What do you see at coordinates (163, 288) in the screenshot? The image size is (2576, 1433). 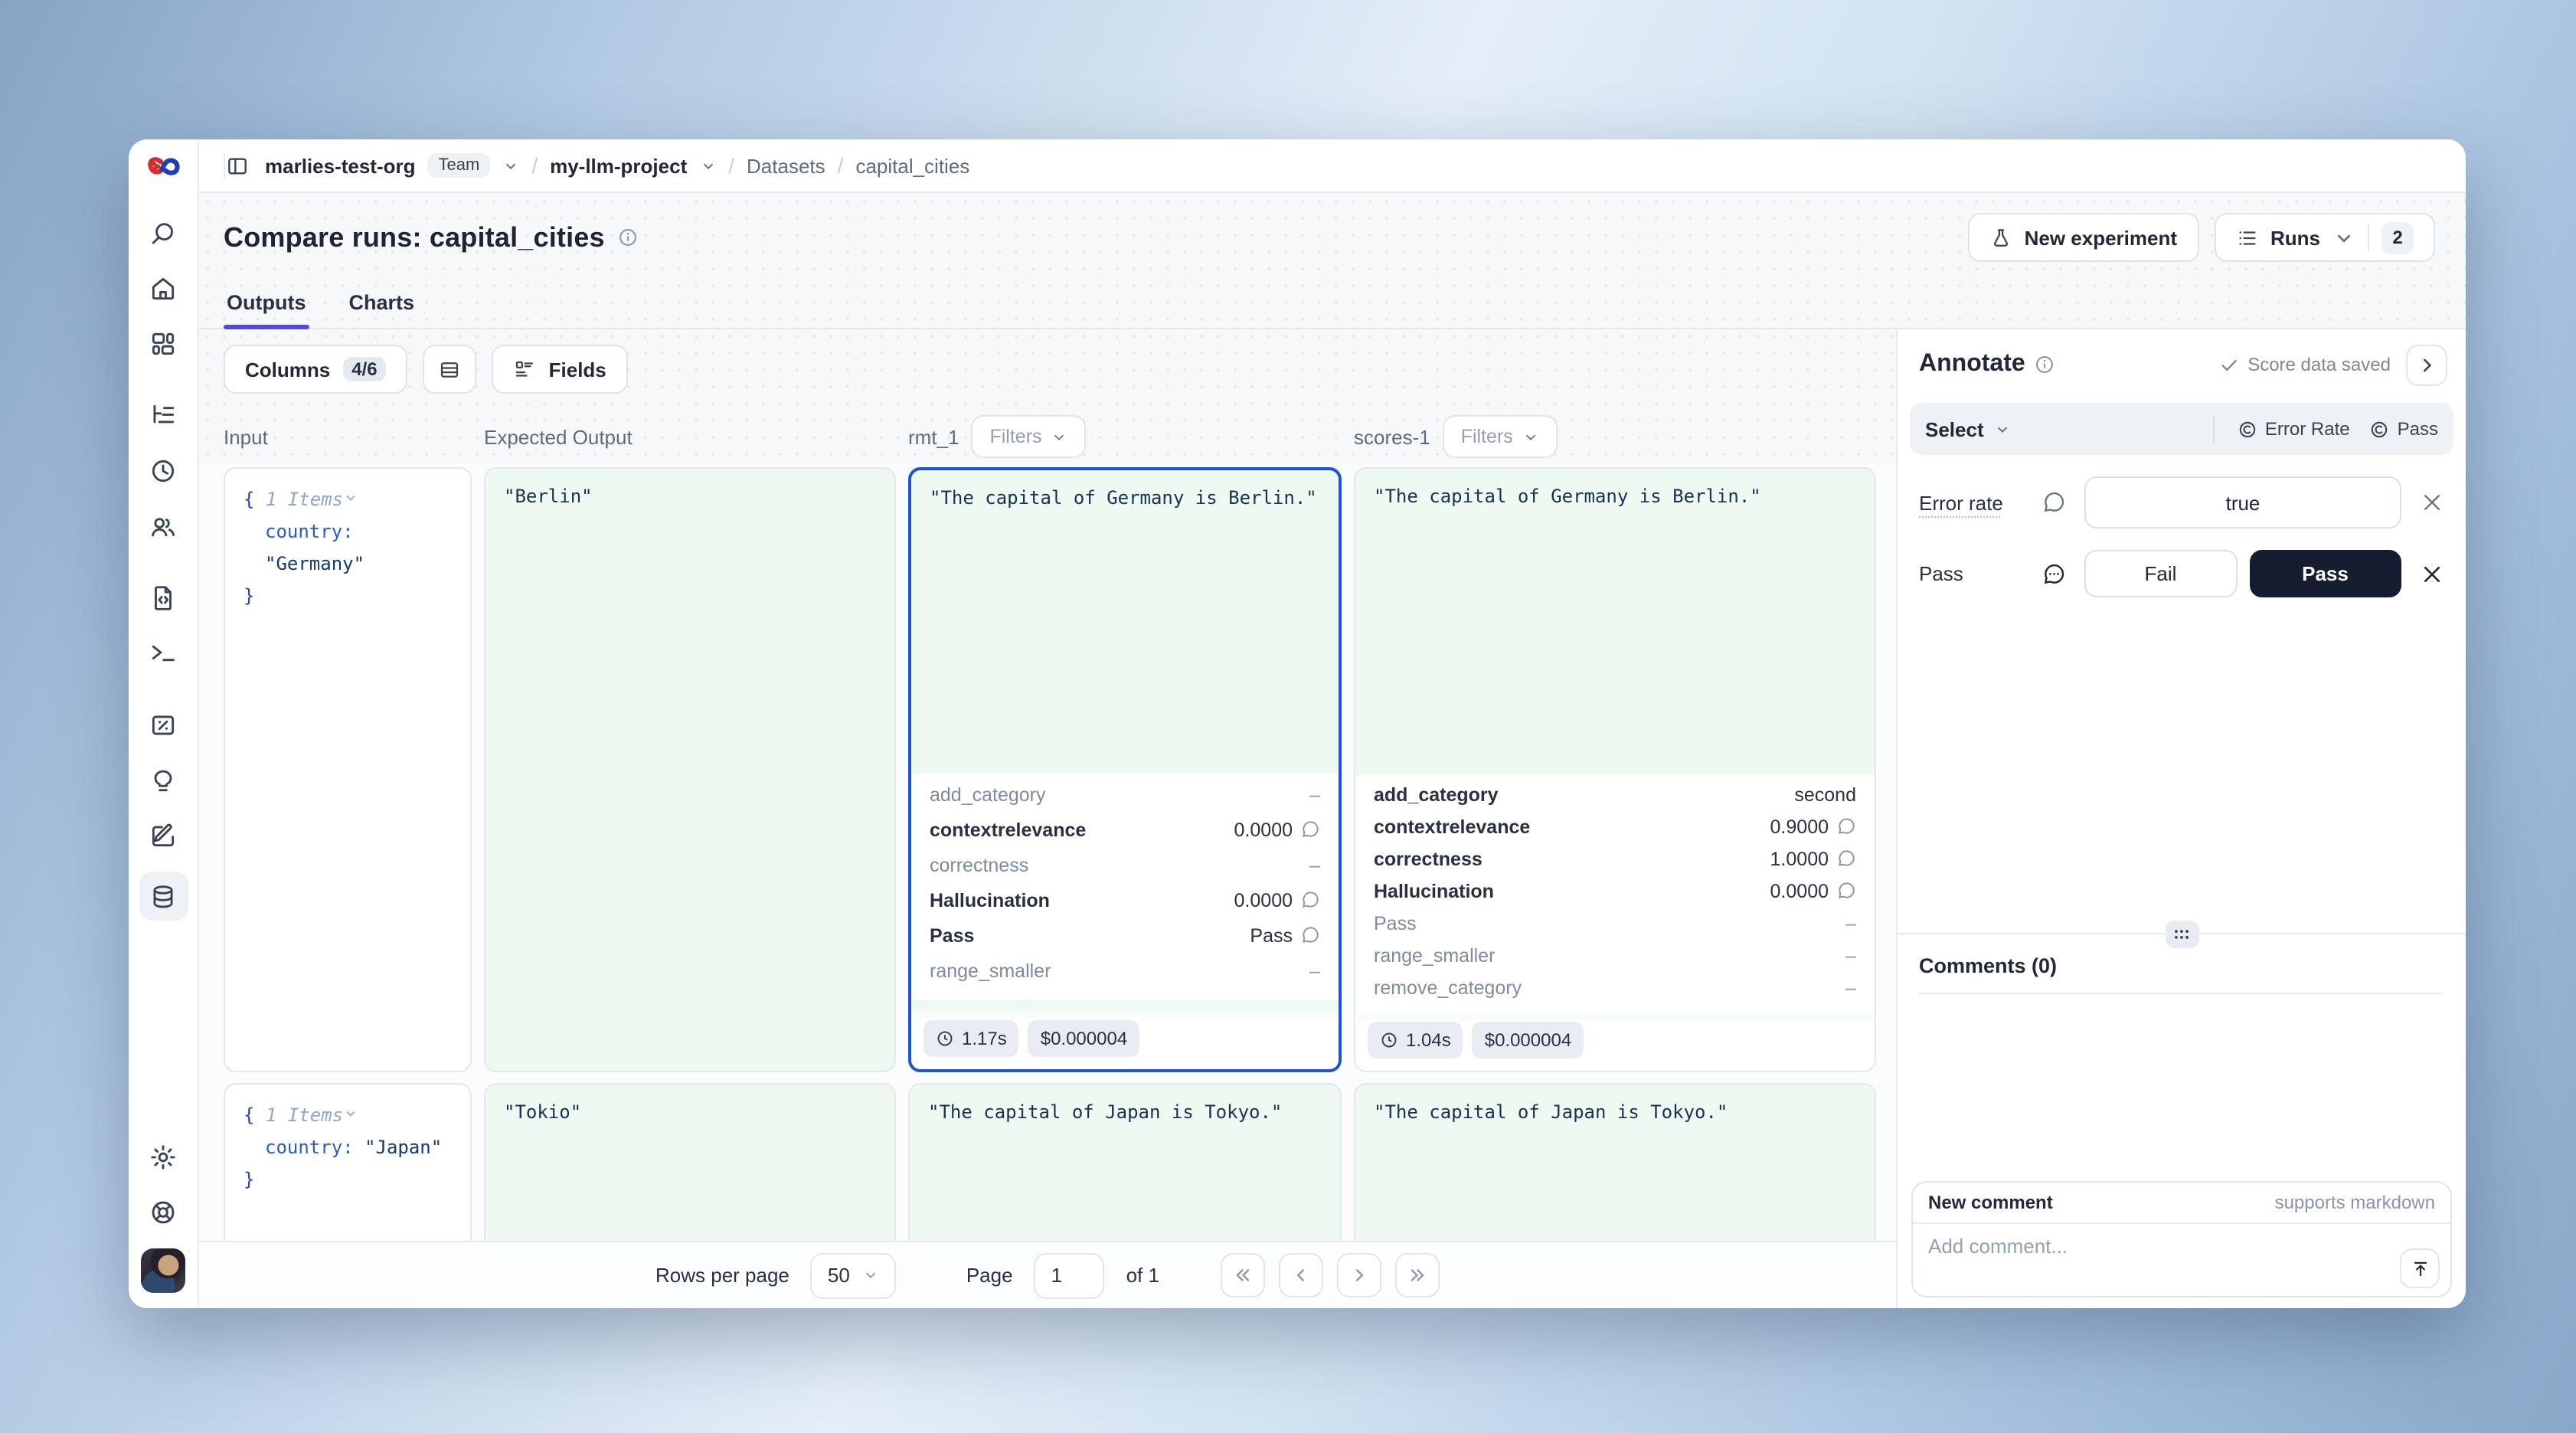 I see `home-icon` at bounding box center [163, 288].